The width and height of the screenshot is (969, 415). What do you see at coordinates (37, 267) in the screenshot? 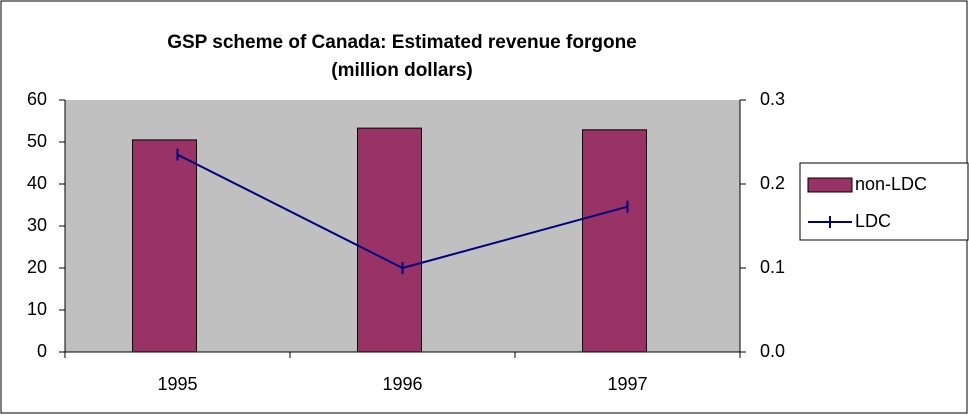
I see `y-tick-label: 20` at bounding box center [37, 267].